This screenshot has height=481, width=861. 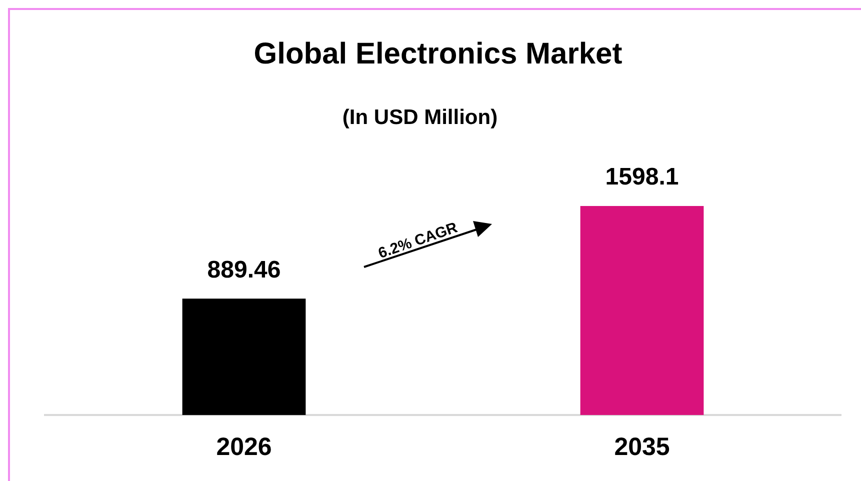 What do you see at coordinates (420, 117) in the screenshot?
I see `chart-subtitle: (In USD Million)` at bounding box center [420, 117].